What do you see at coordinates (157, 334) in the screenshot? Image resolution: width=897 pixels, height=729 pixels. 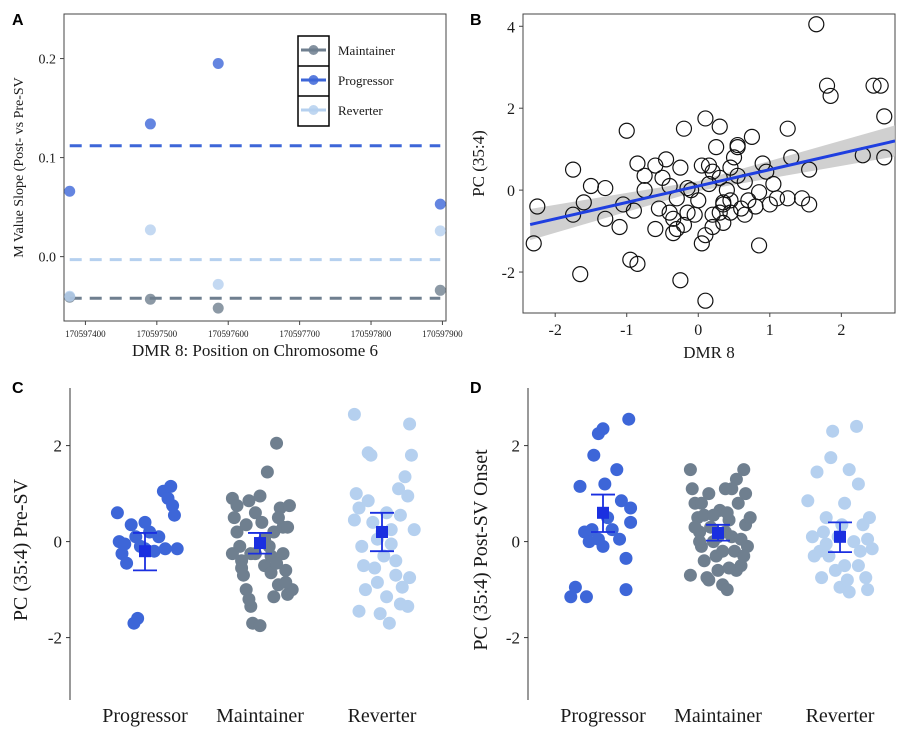 I see `x-tick-label-a: 170597500` at bounding box center [157, 334].